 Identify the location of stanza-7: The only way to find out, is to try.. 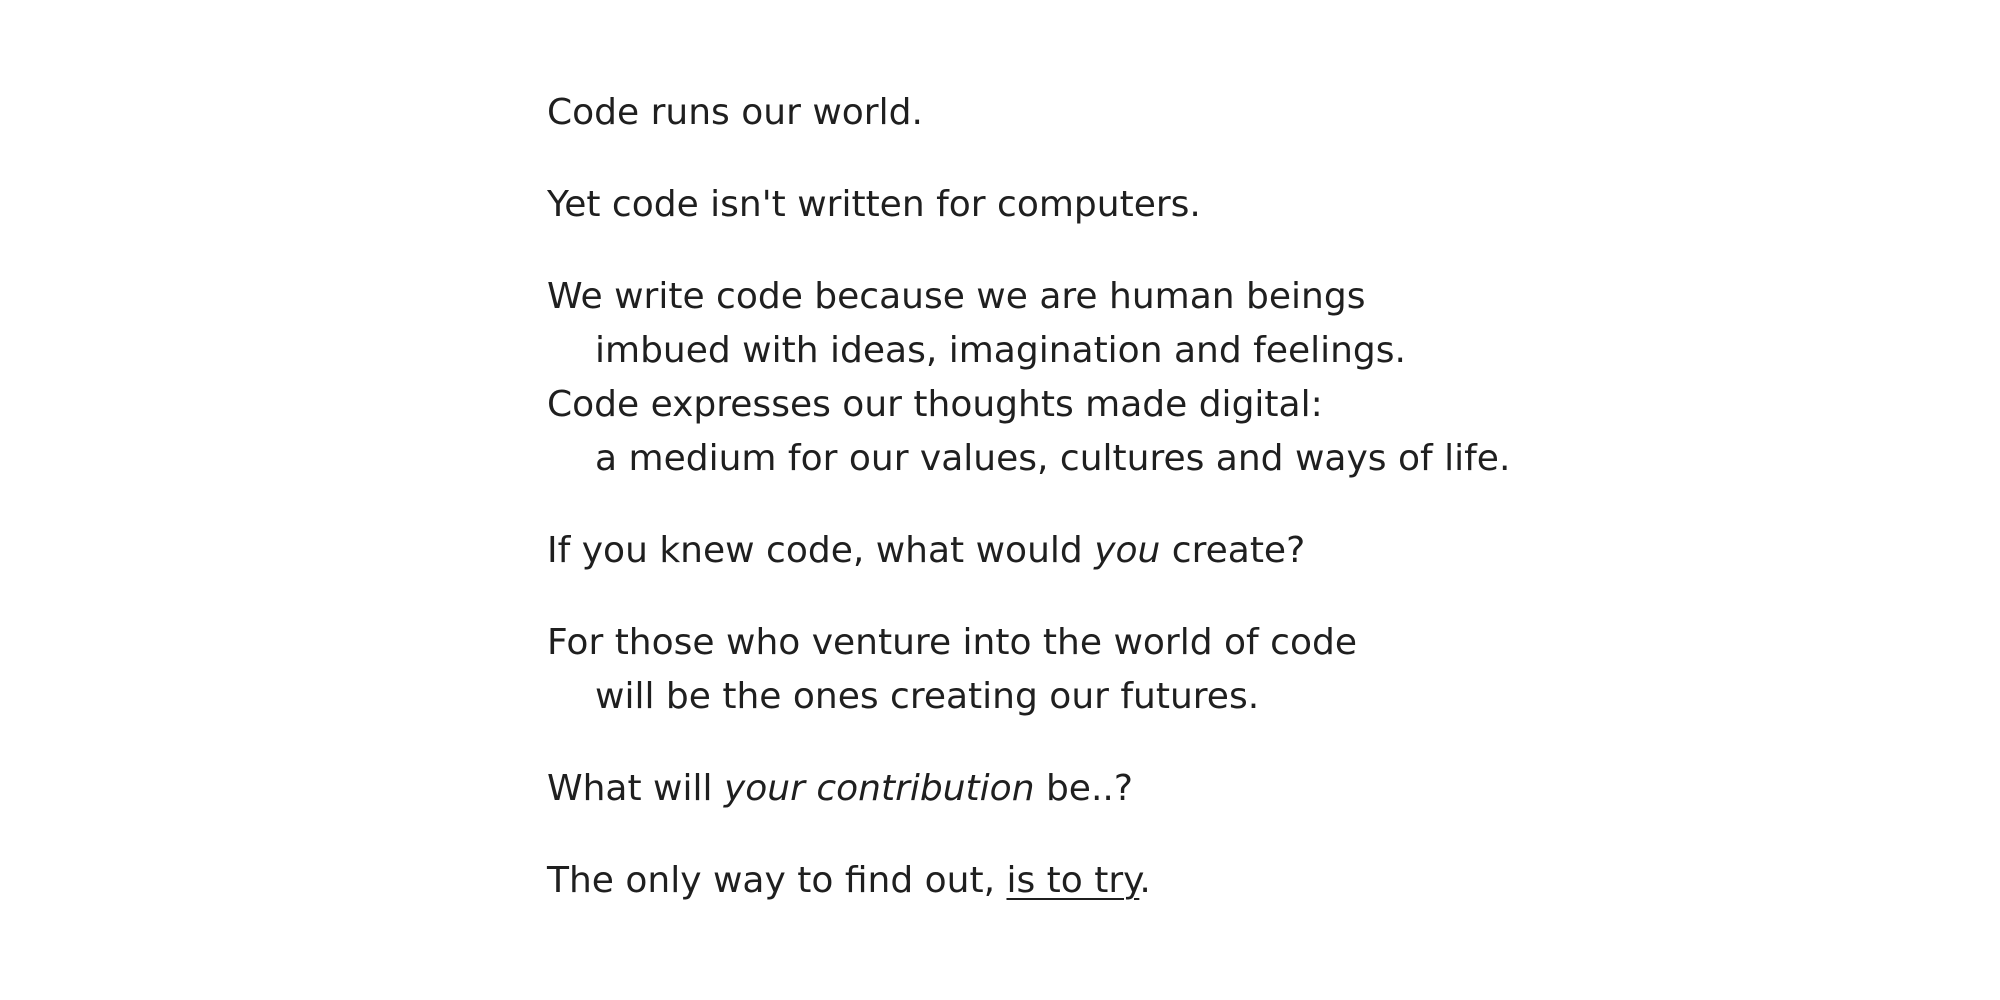
(1047, 881).